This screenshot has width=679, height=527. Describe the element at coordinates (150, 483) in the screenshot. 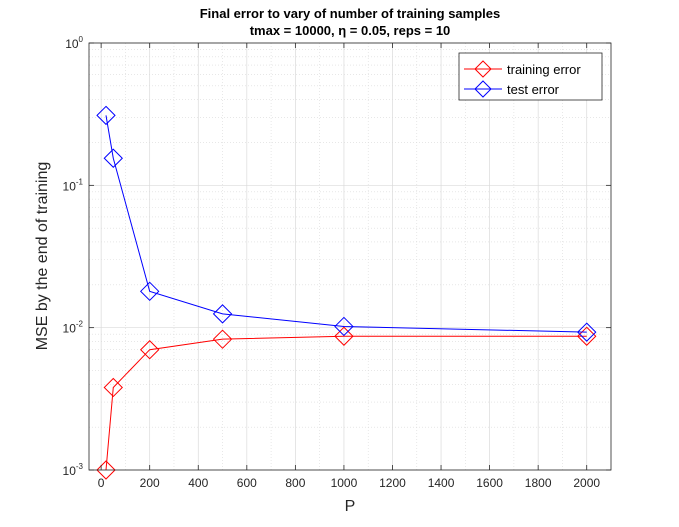

I see `x-tick-label: 200` at that location.